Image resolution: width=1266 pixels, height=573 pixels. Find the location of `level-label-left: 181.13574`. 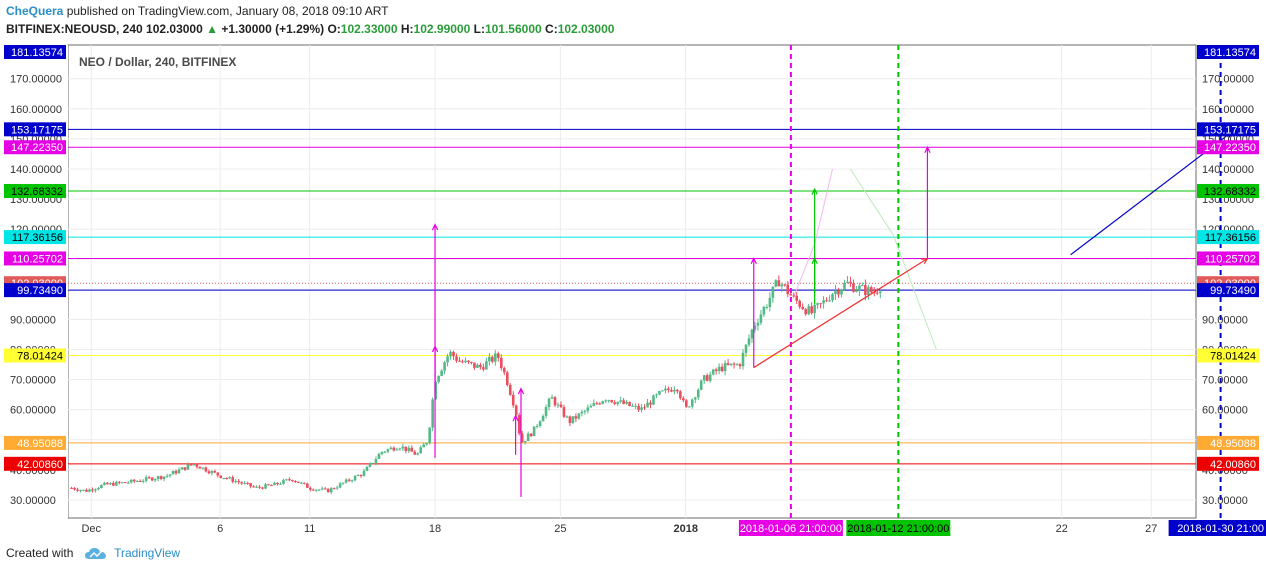

level-label-left: 181.13574 is located at coordinates (37, 53).